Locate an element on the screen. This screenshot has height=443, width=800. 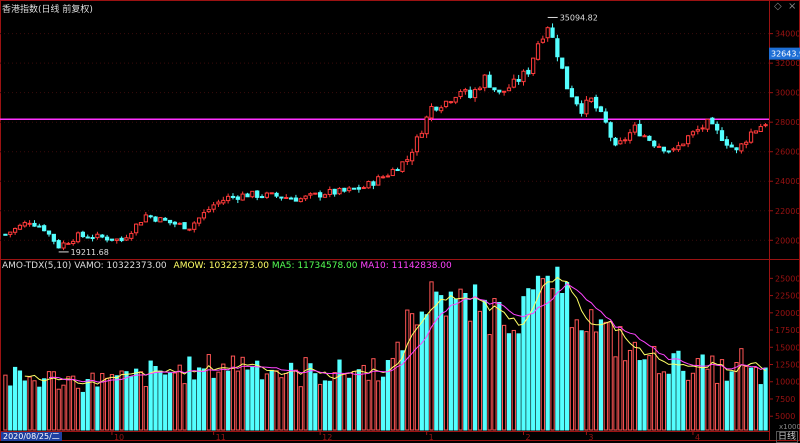
volume-tick-label: 22500 is located at coordinates (787, 296).